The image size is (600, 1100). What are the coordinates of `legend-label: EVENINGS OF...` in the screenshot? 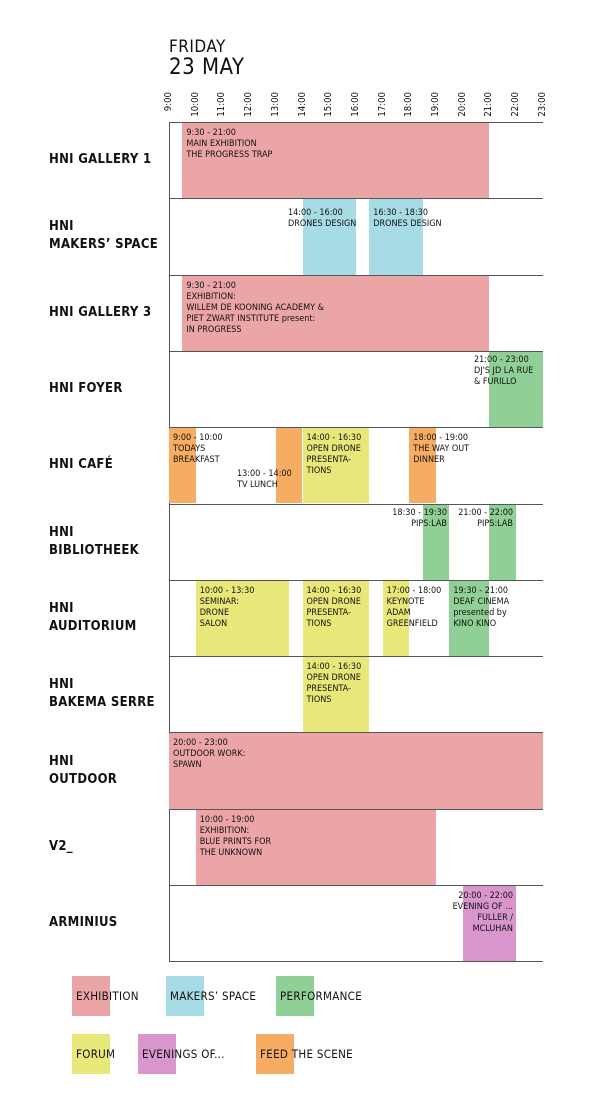 It's located at (183, 1054).